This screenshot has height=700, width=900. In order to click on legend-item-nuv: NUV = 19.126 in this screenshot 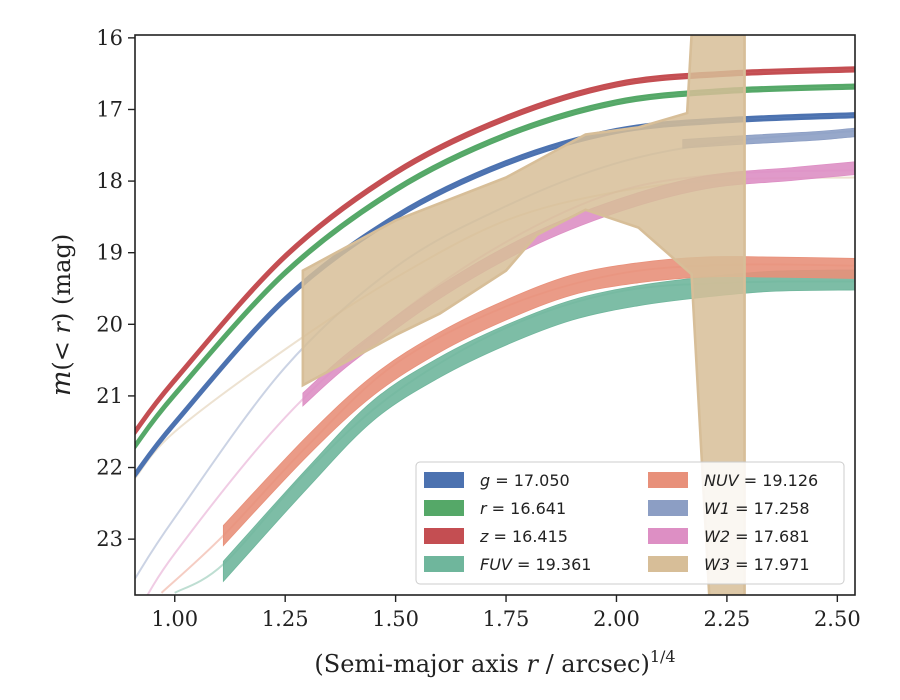, I will do `click(733, 480)`.